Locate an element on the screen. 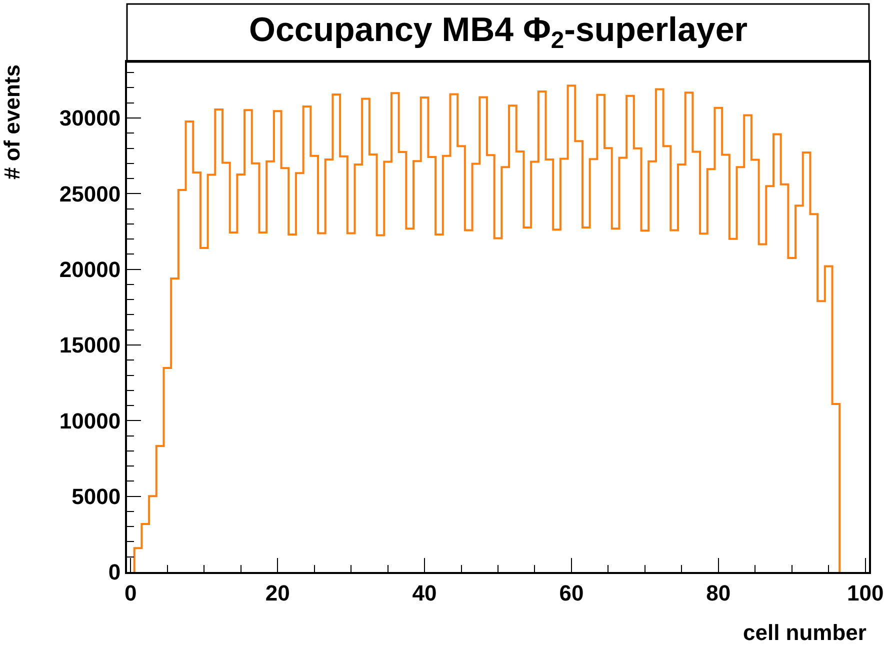  y-tick-label: 30000 is located at coordinates (90, 118).